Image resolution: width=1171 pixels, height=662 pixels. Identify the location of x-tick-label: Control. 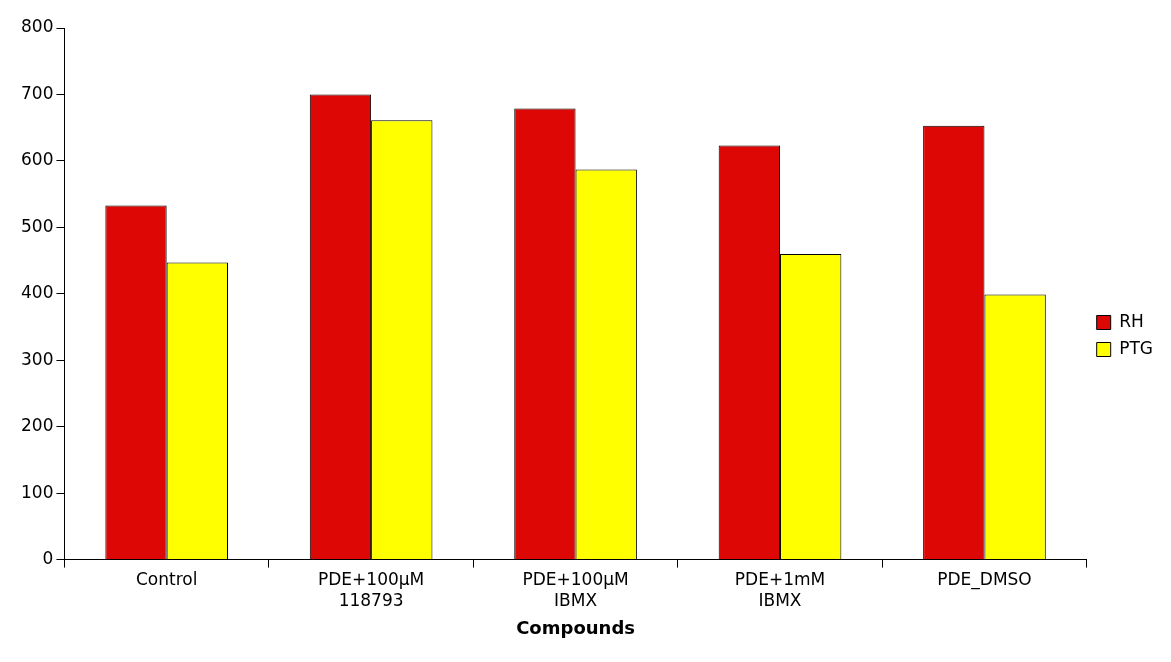
(166, 579).